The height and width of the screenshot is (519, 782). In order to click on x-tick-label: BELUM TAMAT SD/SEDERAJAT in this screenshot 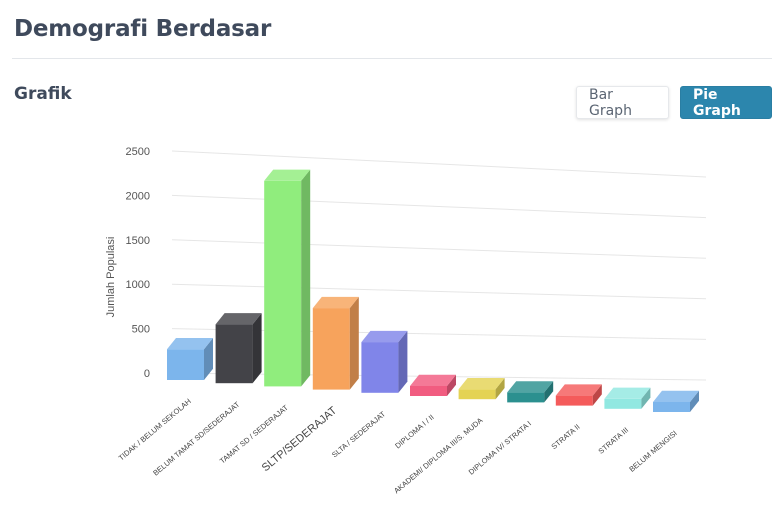, I will do `click(196, 439)`.